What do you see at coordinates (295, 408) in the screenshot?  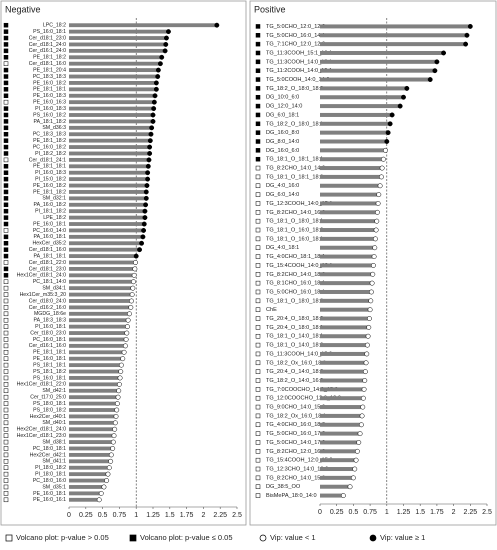 I see `category-label: TG_9:0CHO_14:0_15:0` at bounding box center [295, 408].